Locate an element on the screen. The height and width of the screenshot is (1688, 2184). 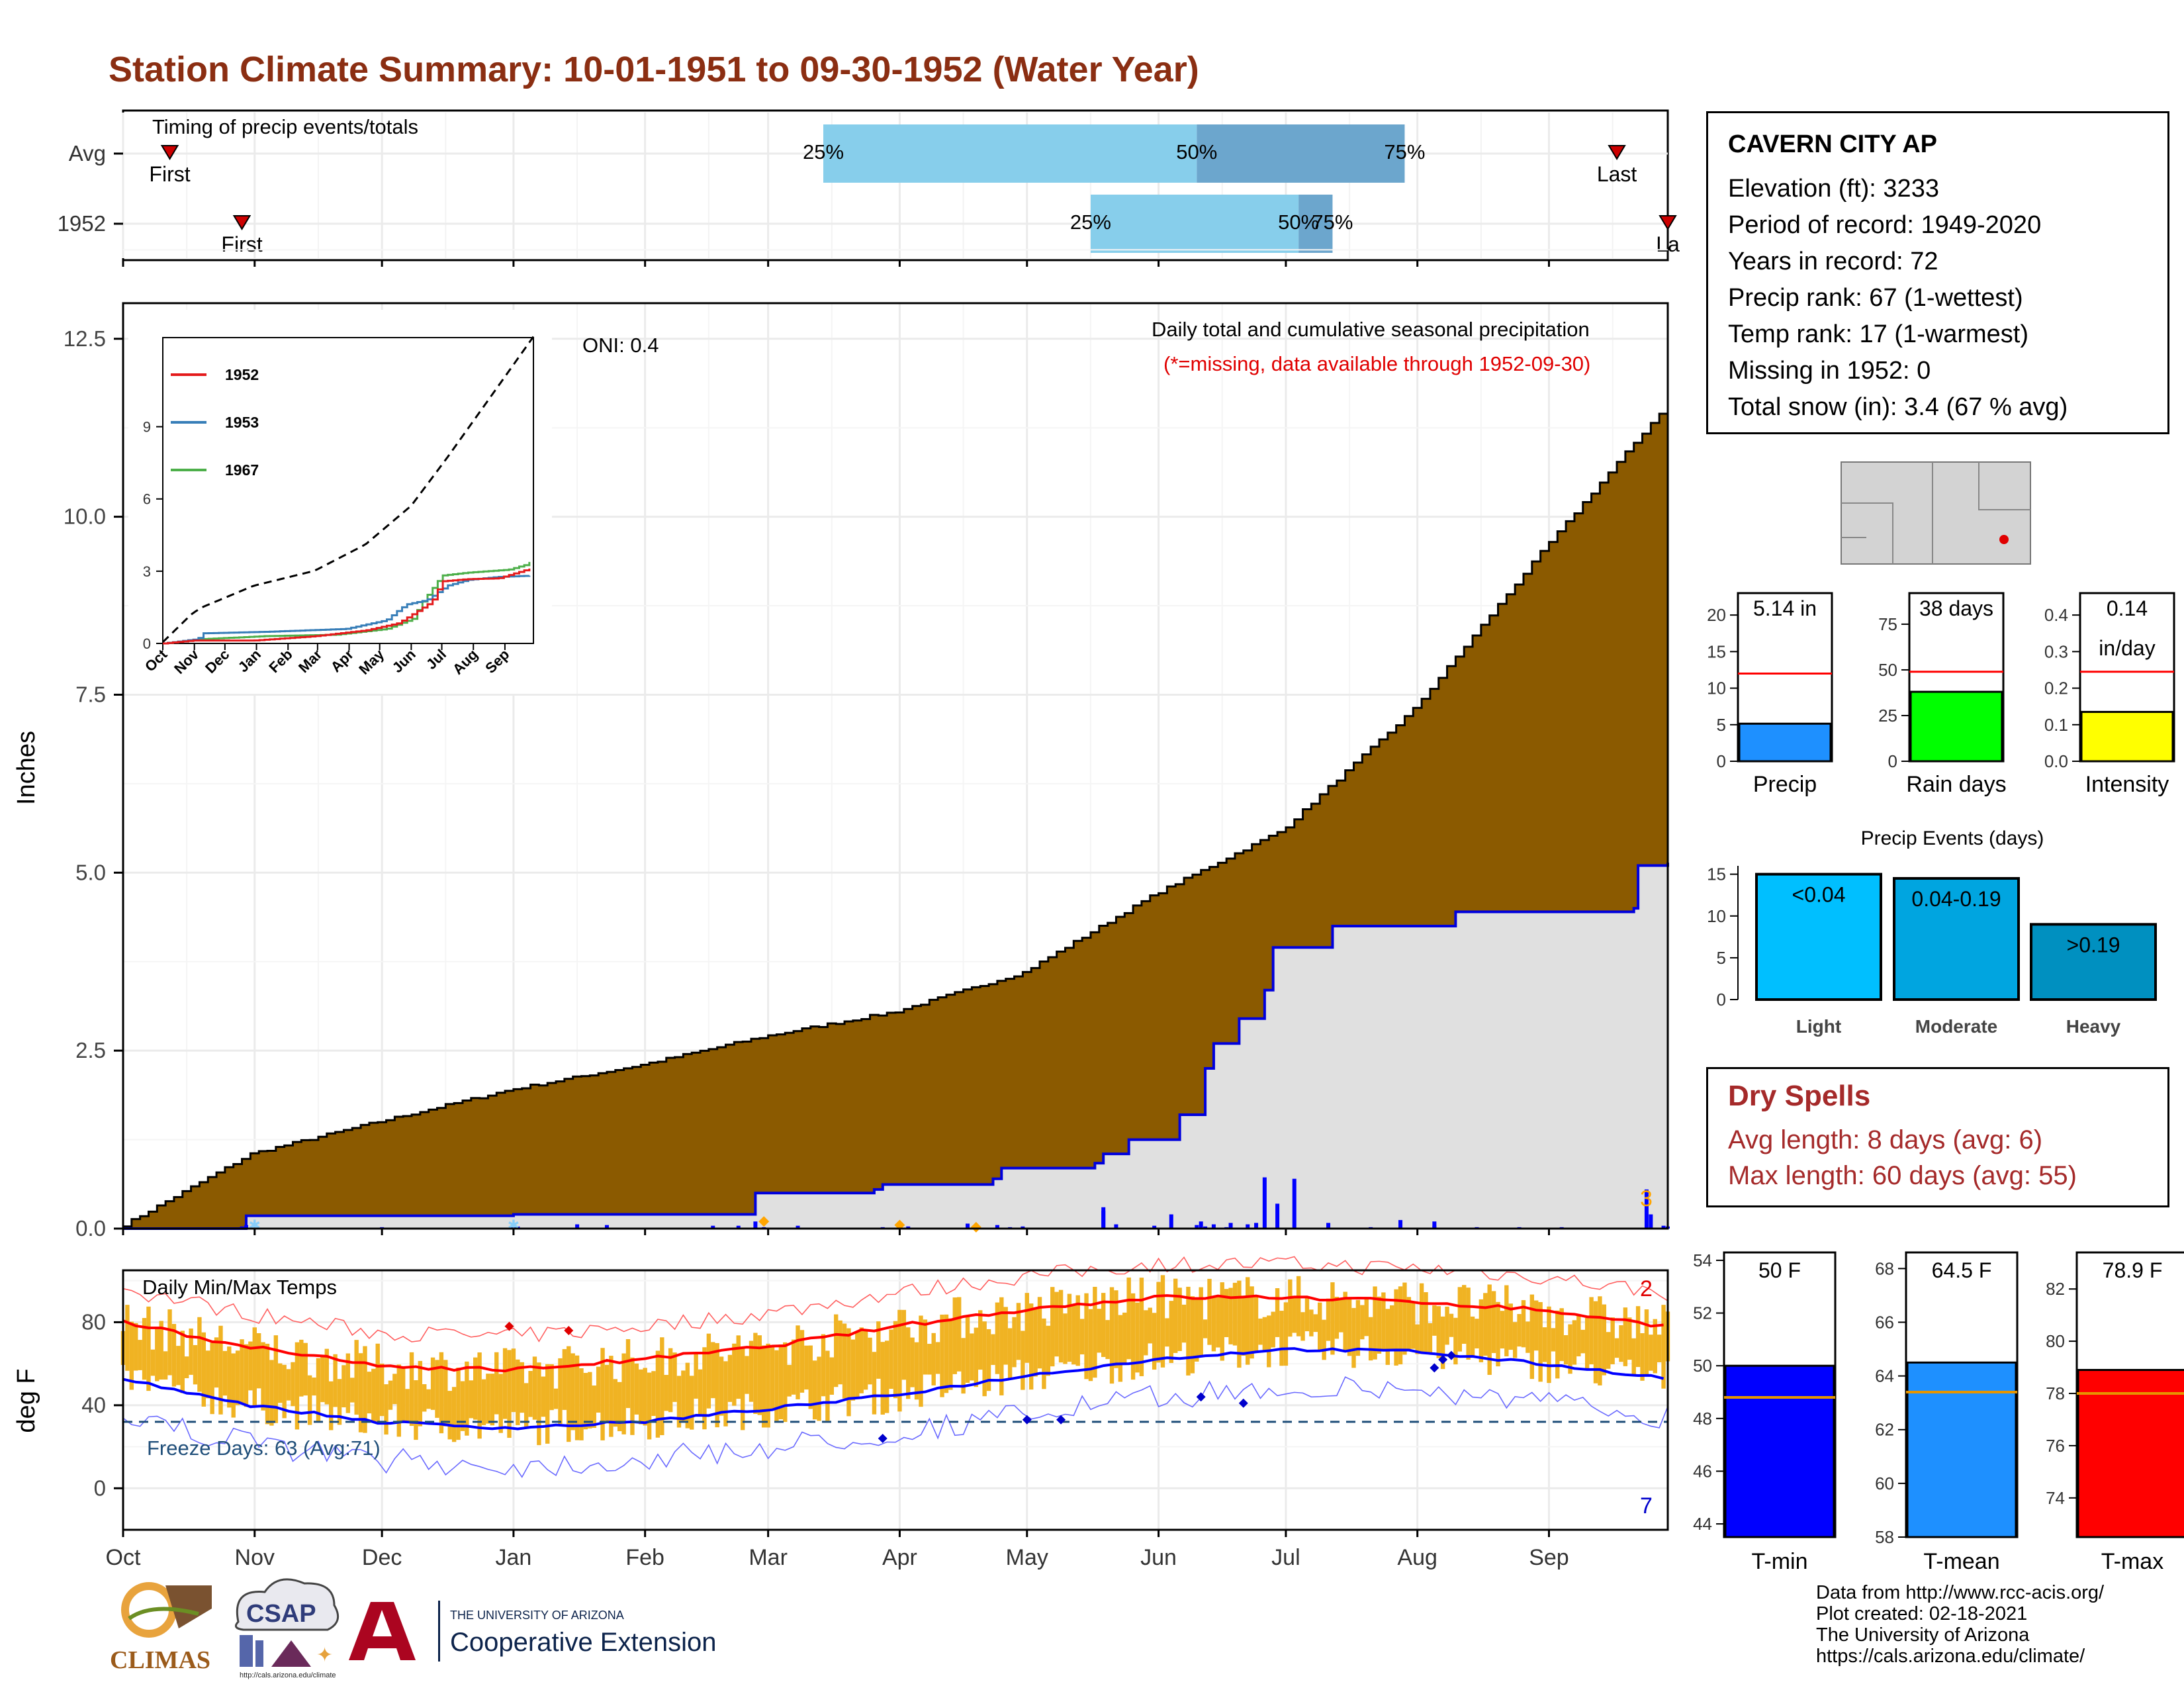
credit-data-source: Data from http://www.rcc-acis.org/ is located at coordinates (1960, 1592).